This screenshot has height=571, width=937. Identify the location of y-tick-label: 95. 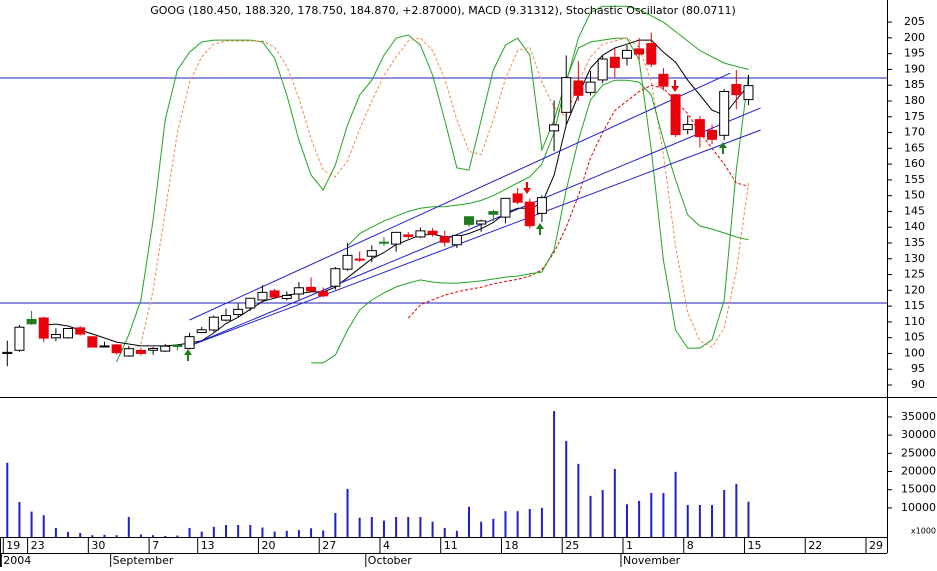
(918, 368).